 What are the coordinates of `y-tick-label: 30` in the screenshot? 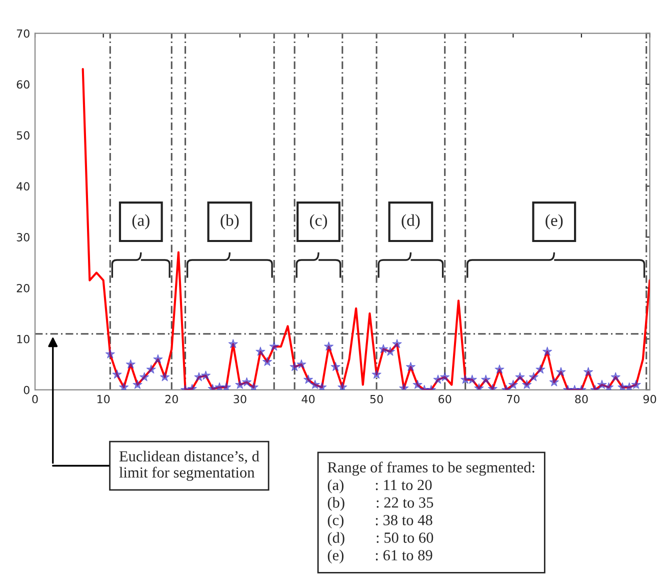 It's located at (23, 237).